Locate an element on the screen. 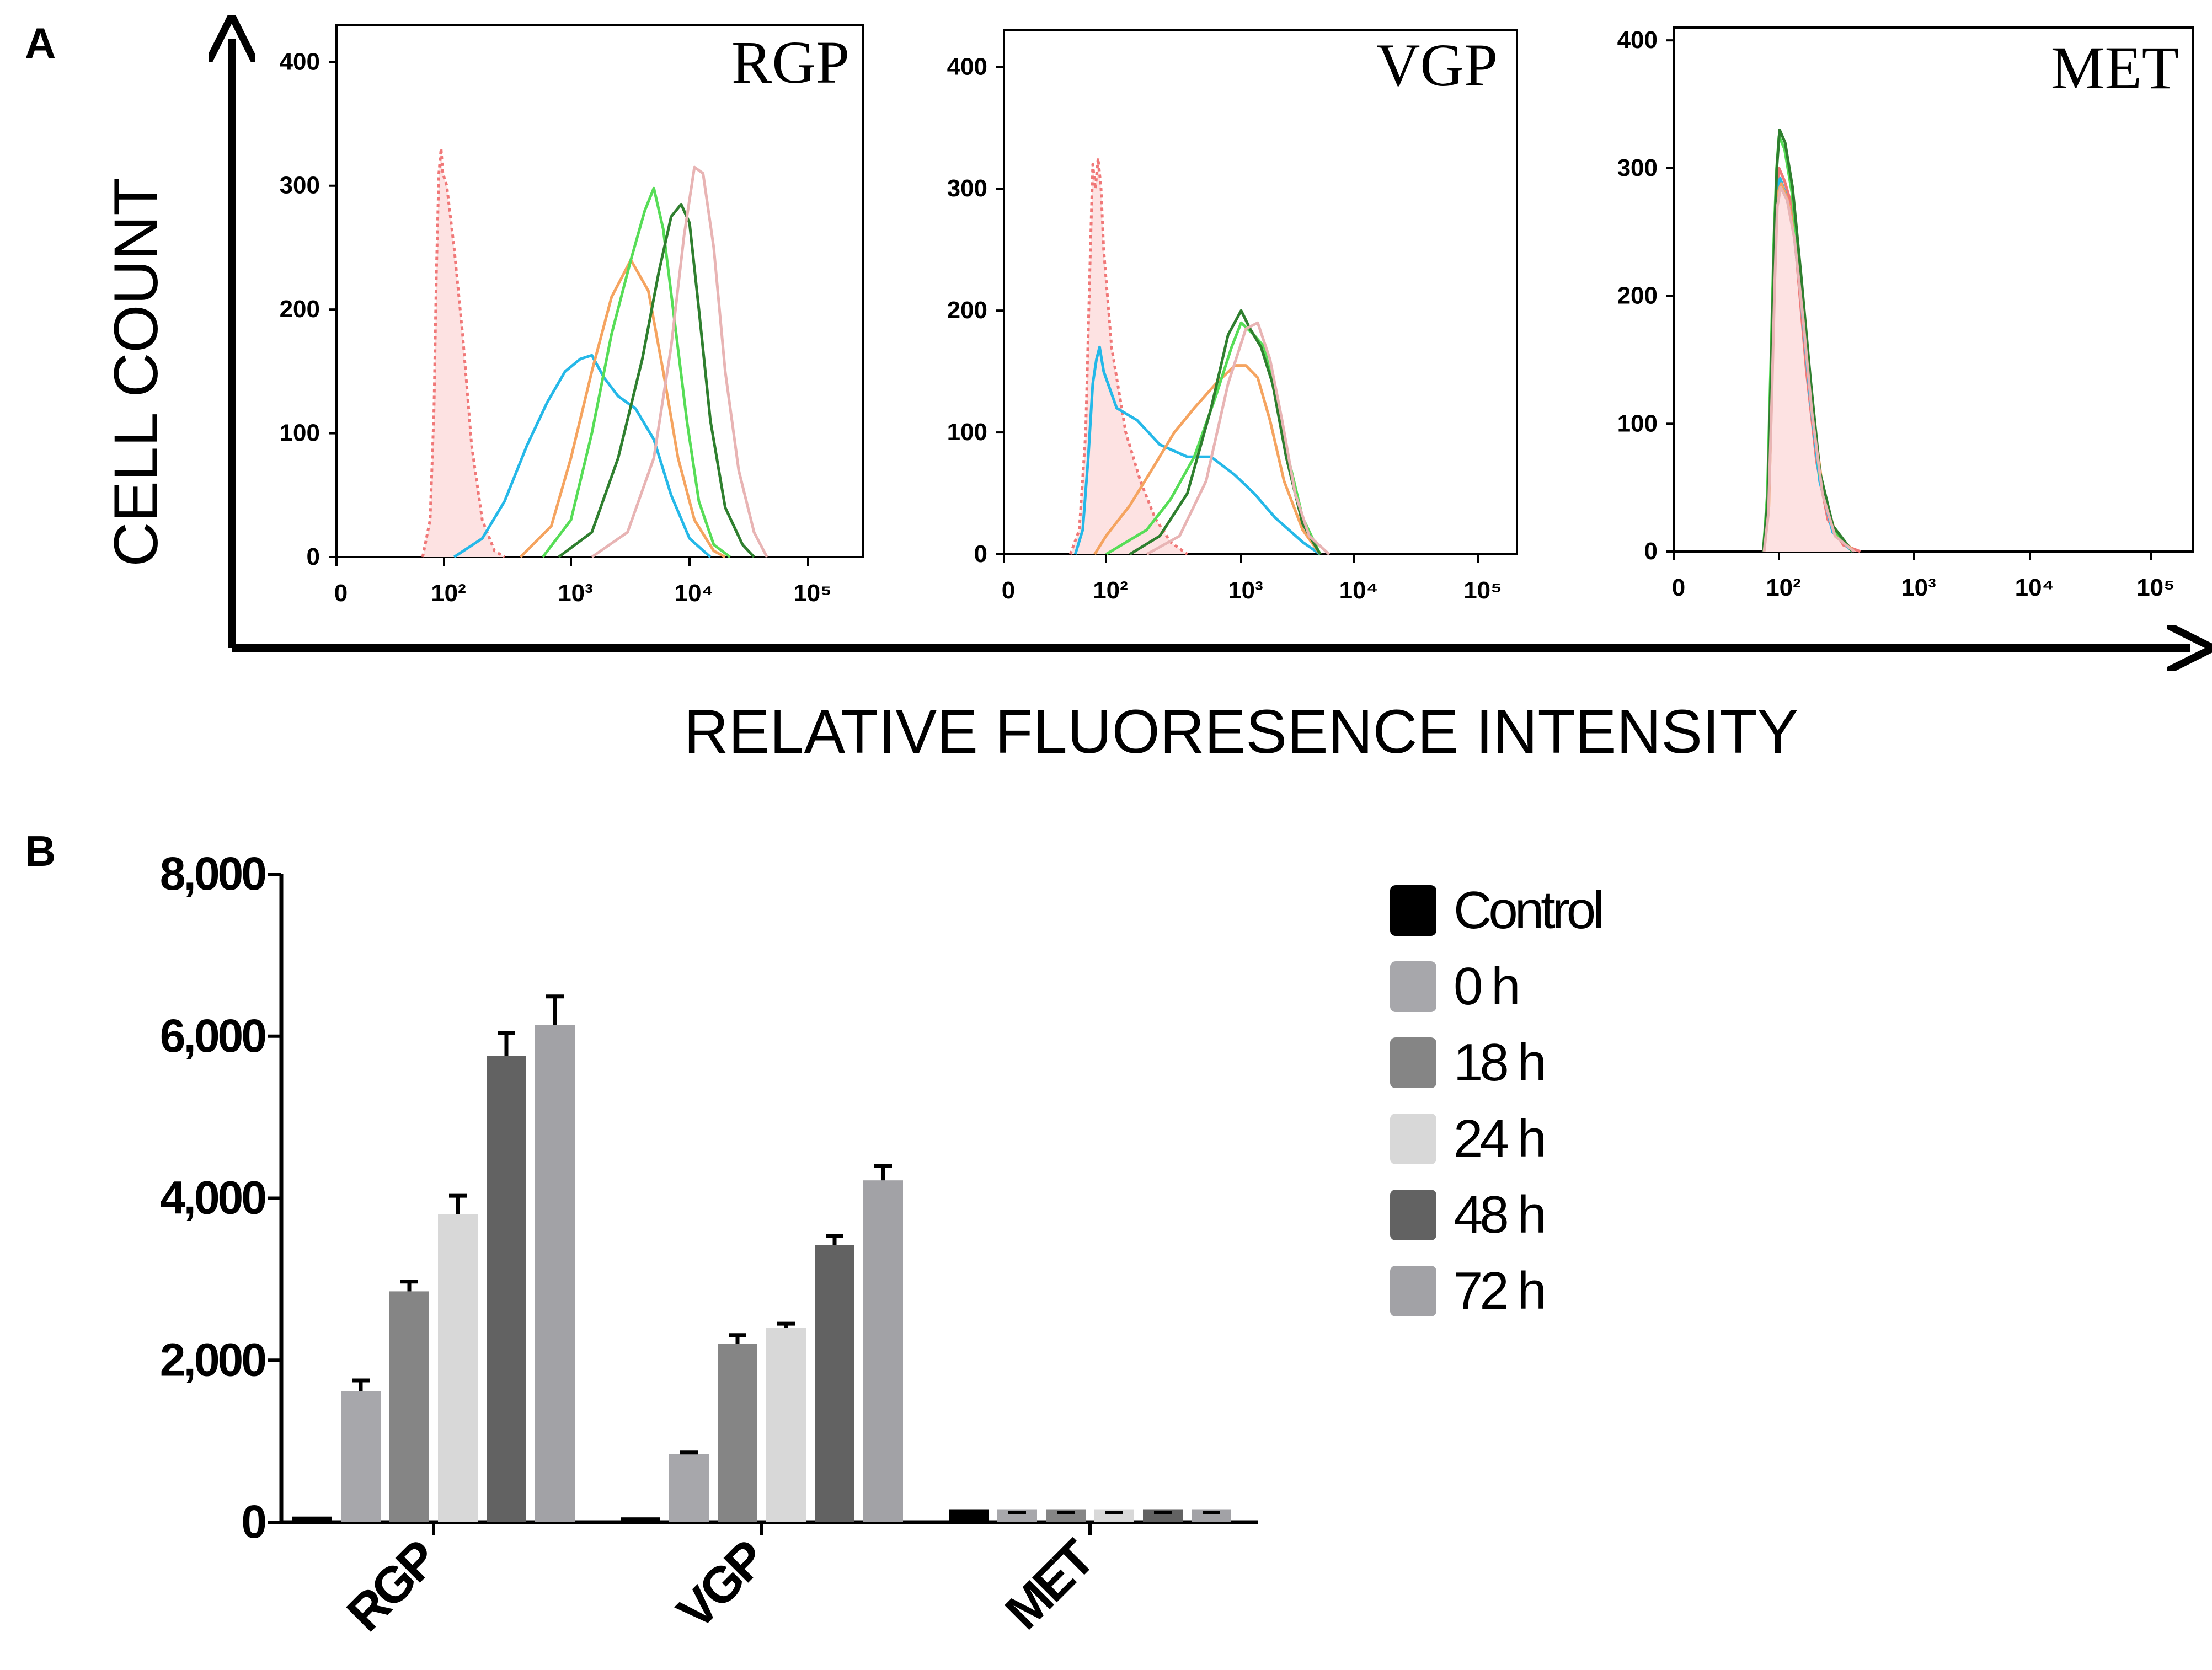 Image resolution: width=2212 pixels, height=1670 pixels. histogram-rgp: 0 100 200 300 400 0 10² 10³ 10⁴ 10⁵ RGP is located at coordinates (572, 315).